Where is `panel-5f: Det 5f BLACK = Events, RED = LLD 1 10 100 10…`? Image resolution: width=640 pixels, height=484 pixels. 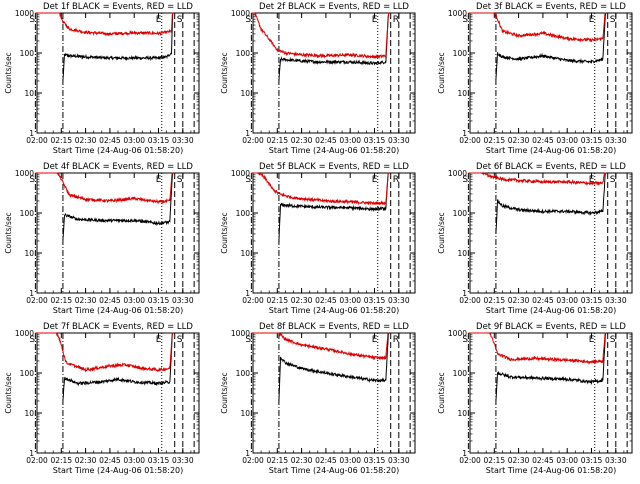 panel-5f: Det 5f BLACK = Events, RED = LLD 1 10 100 10… is located at coordinates (318, 238).